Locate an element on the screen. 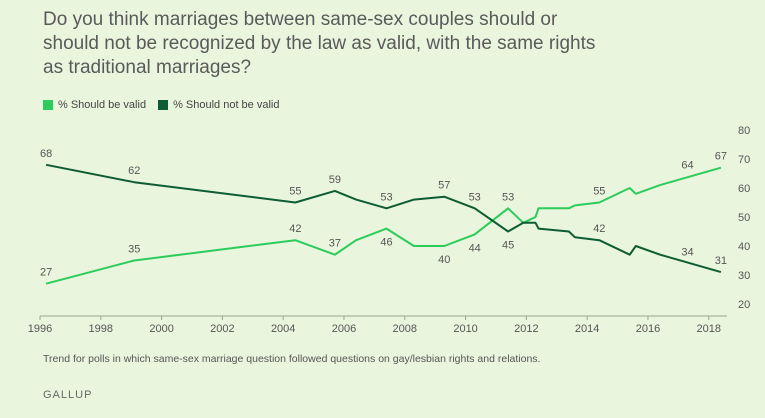 The image size is (765, 418). y-tick-label: 50 is located at coordinates (744, 218).